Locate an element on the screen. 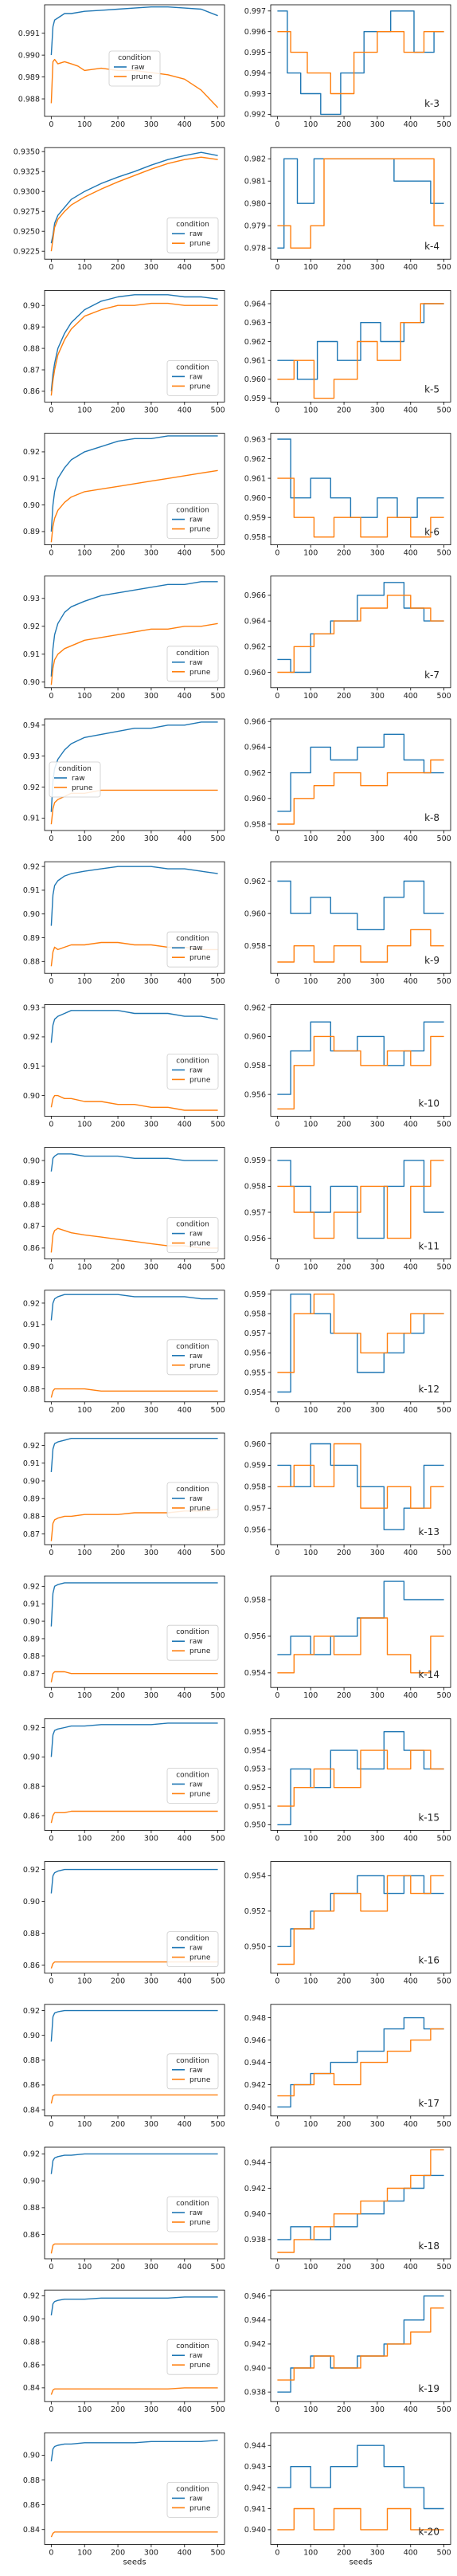  subplot-label: k-5 is located at coordinates (431, 389).